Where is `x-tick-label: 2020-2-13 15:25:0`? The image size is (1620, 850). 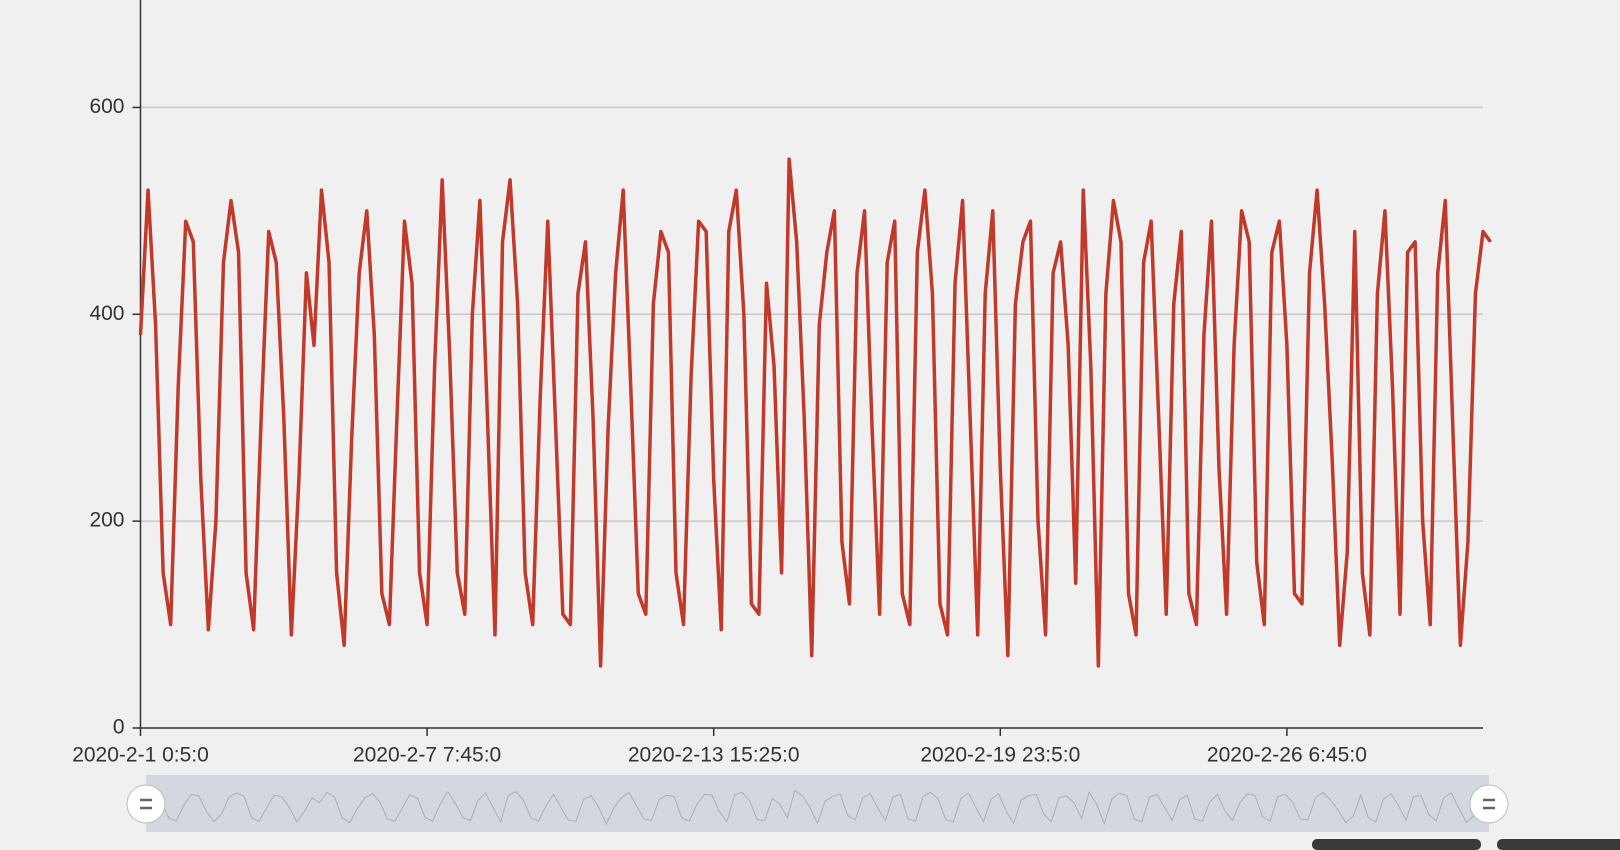
x-tick-label: 2020-2-13 15:25:0 is located at coordinates (714, 755).